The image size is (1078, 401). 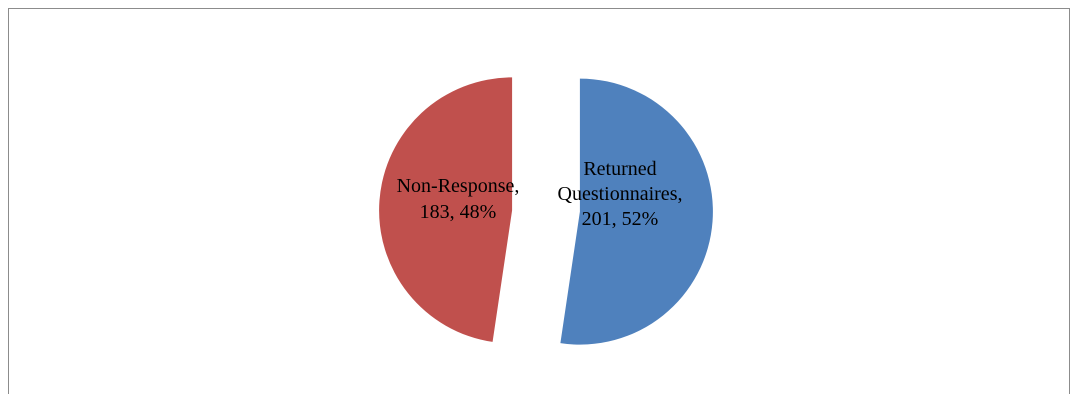 I want to click on pie-slice-returned-questionnaires, so click(x=636, y=211).